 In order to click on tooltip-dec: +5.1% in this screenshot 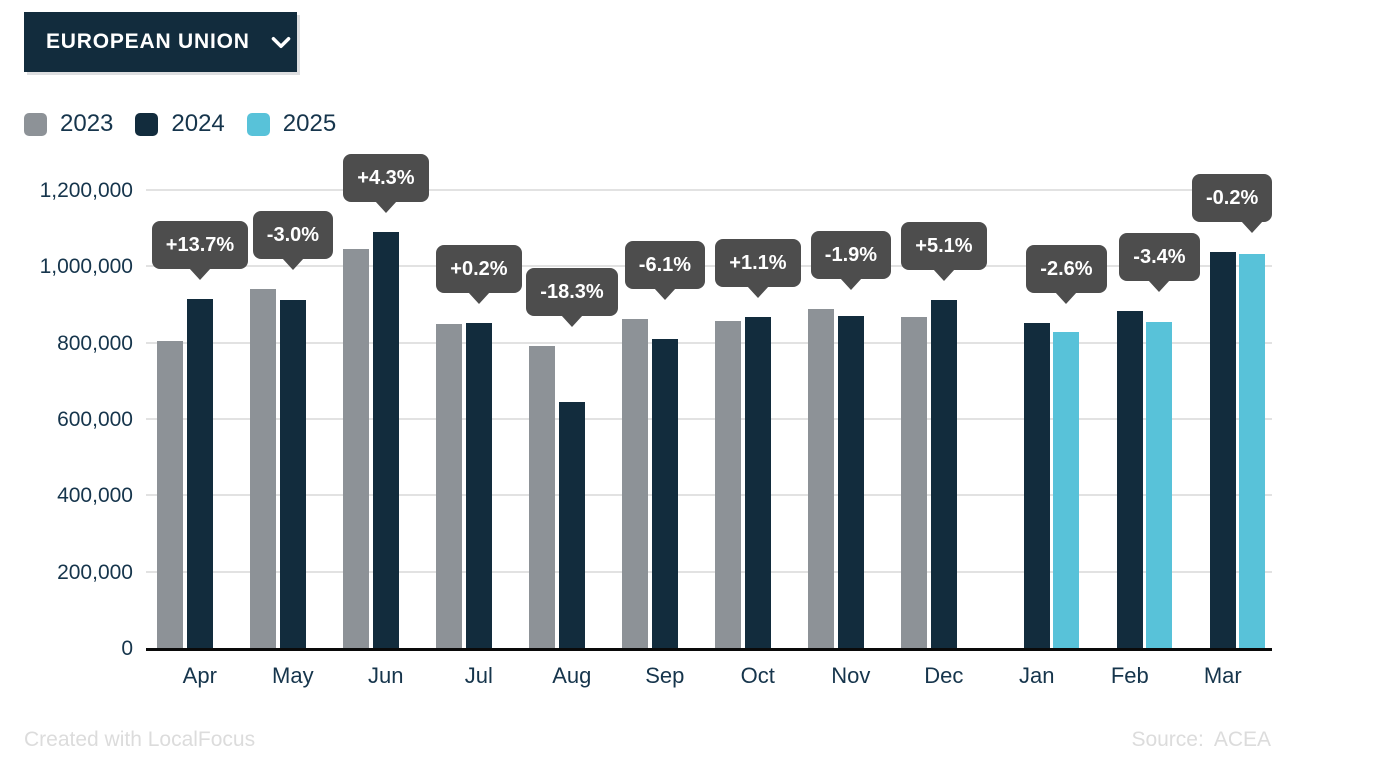, I will do `click(944, 252)`.